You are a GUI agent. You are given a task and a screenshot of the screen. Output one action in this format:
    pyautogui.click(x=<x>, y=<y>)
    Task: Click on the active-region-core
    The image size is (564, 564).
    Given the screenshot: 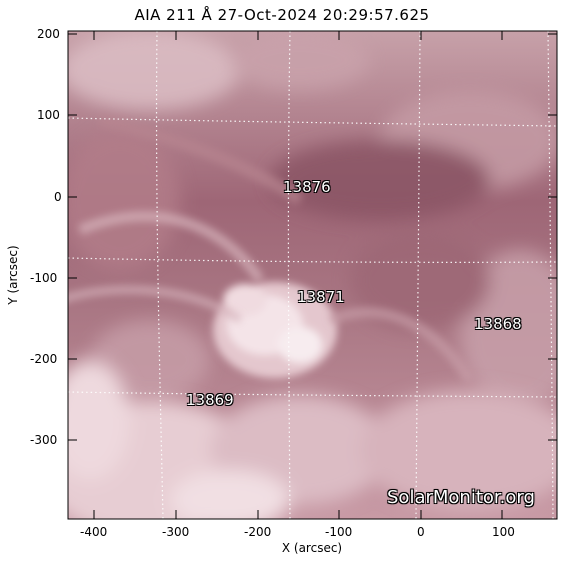 What is the action you would take?
    pyautogui.click(x=275, y=330)
    